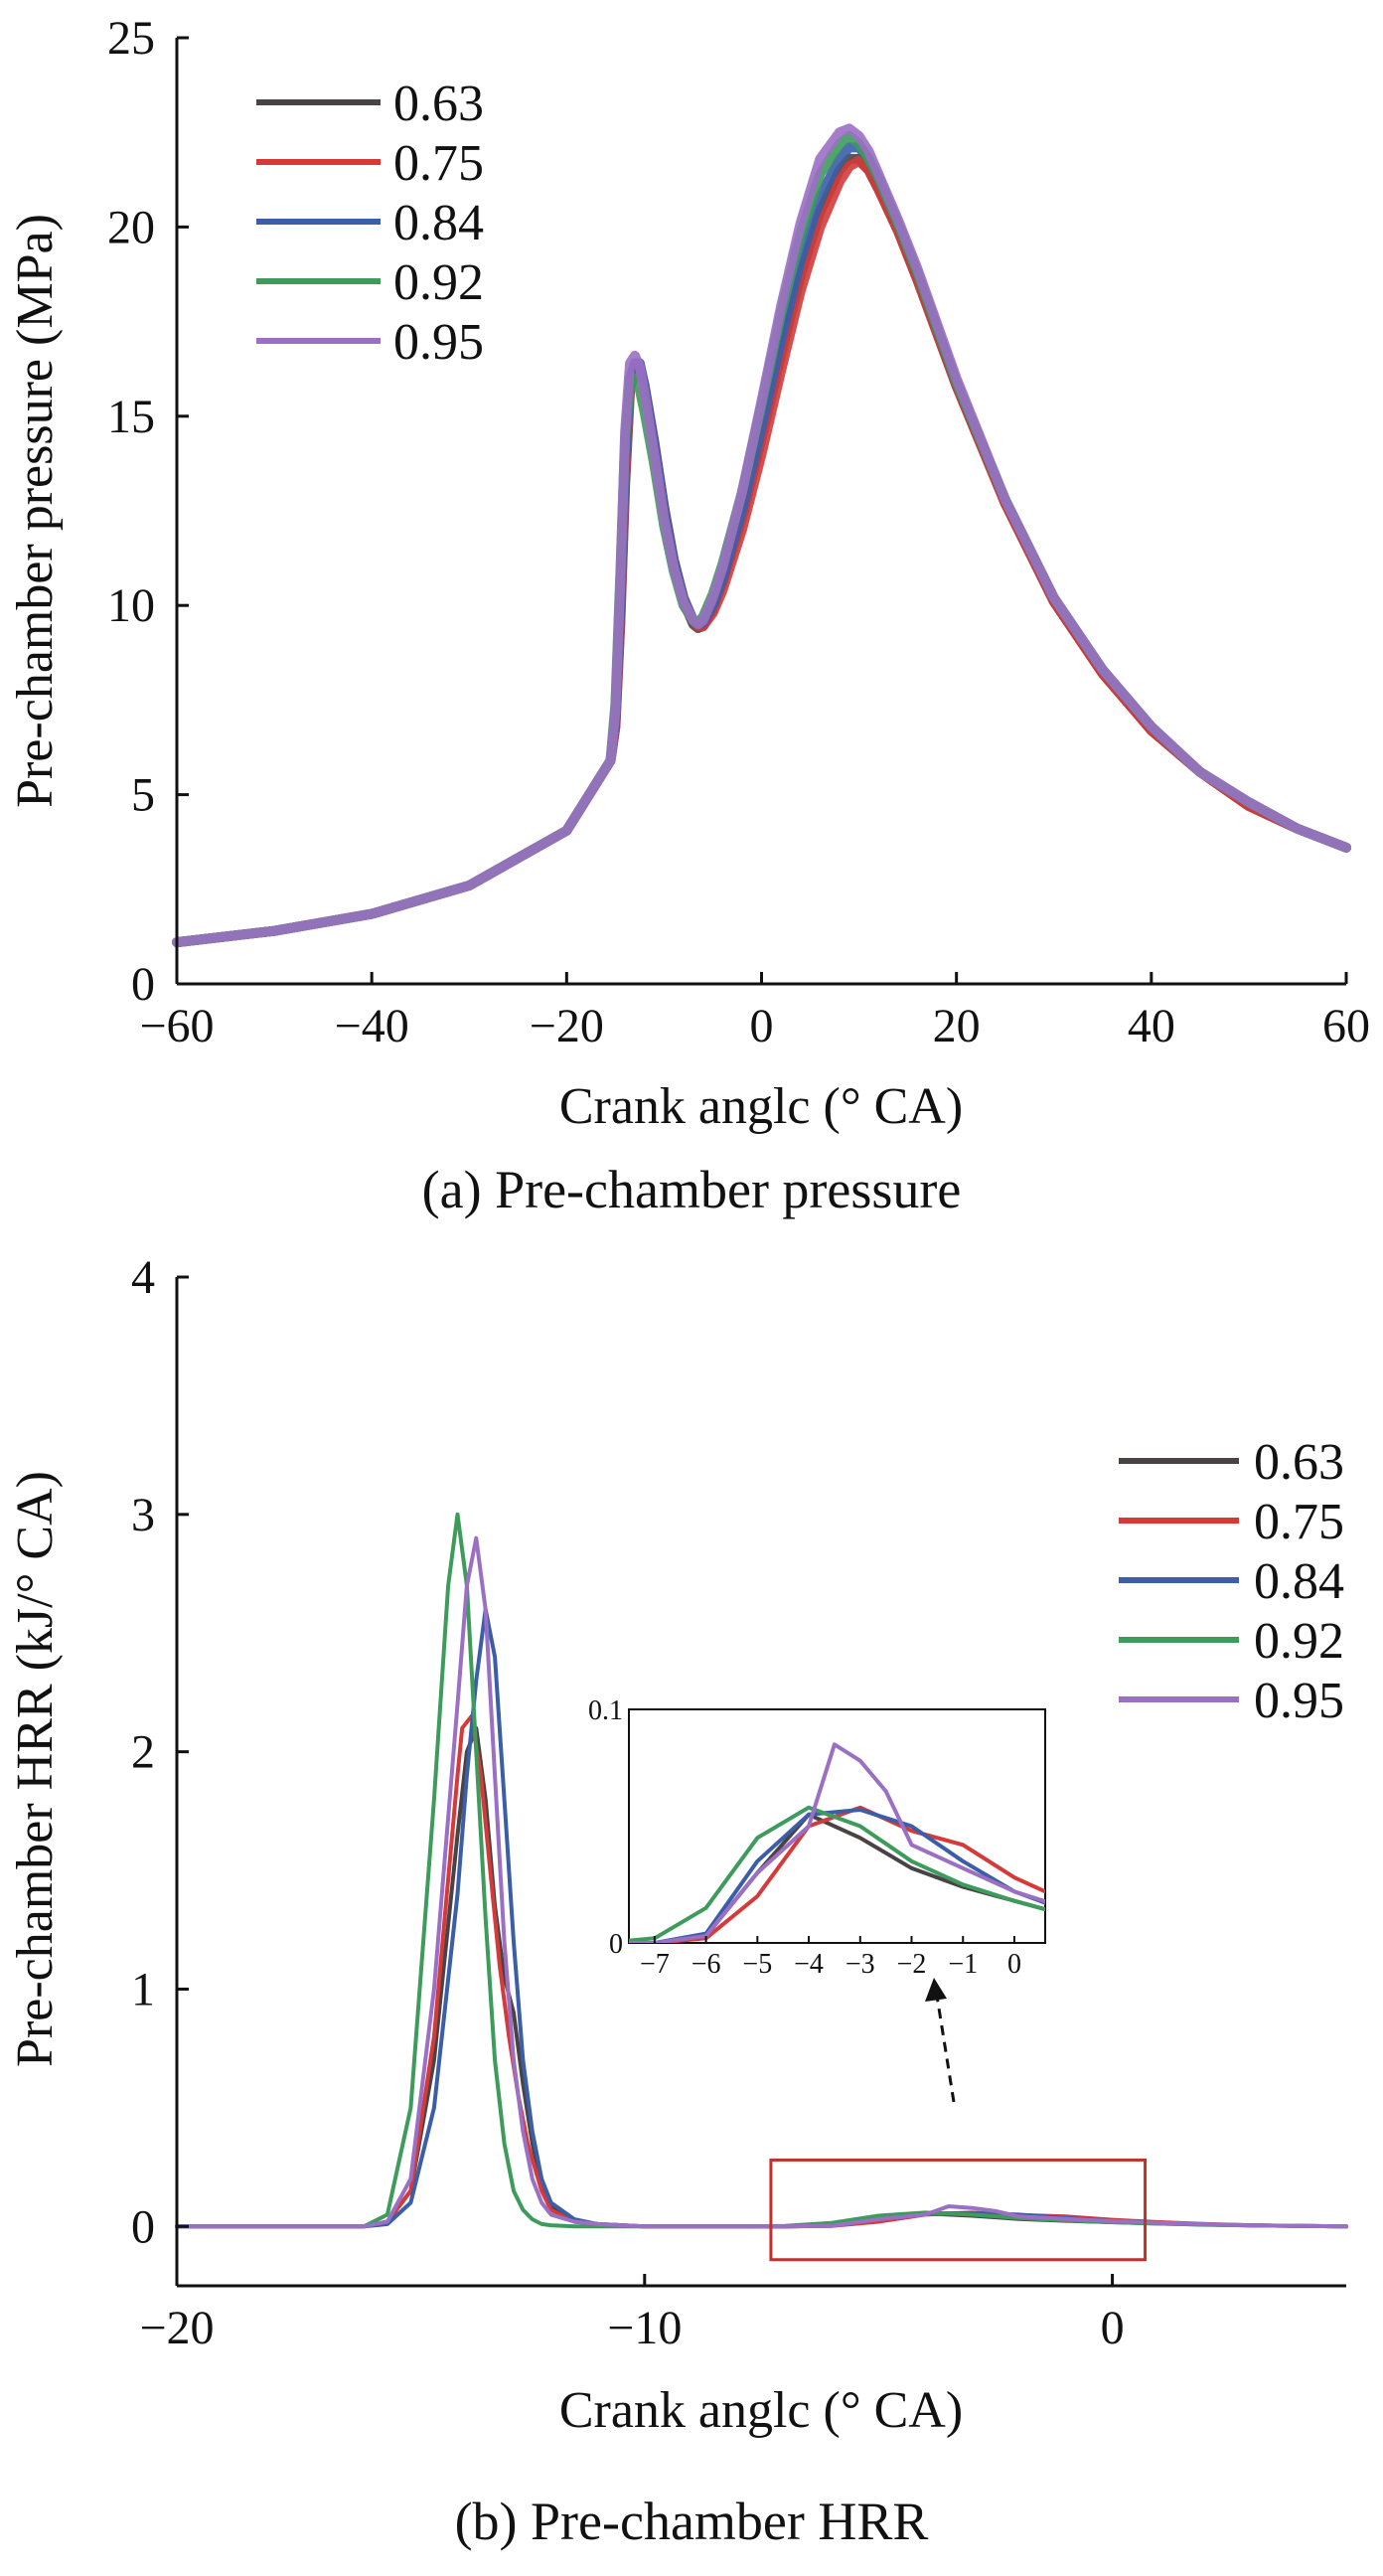 This screenshot has height=2576, width=1383. Describe the element at coordinates (616, 1944) in the screenshot. I see `inset-y-tick-label: 0` at that location.